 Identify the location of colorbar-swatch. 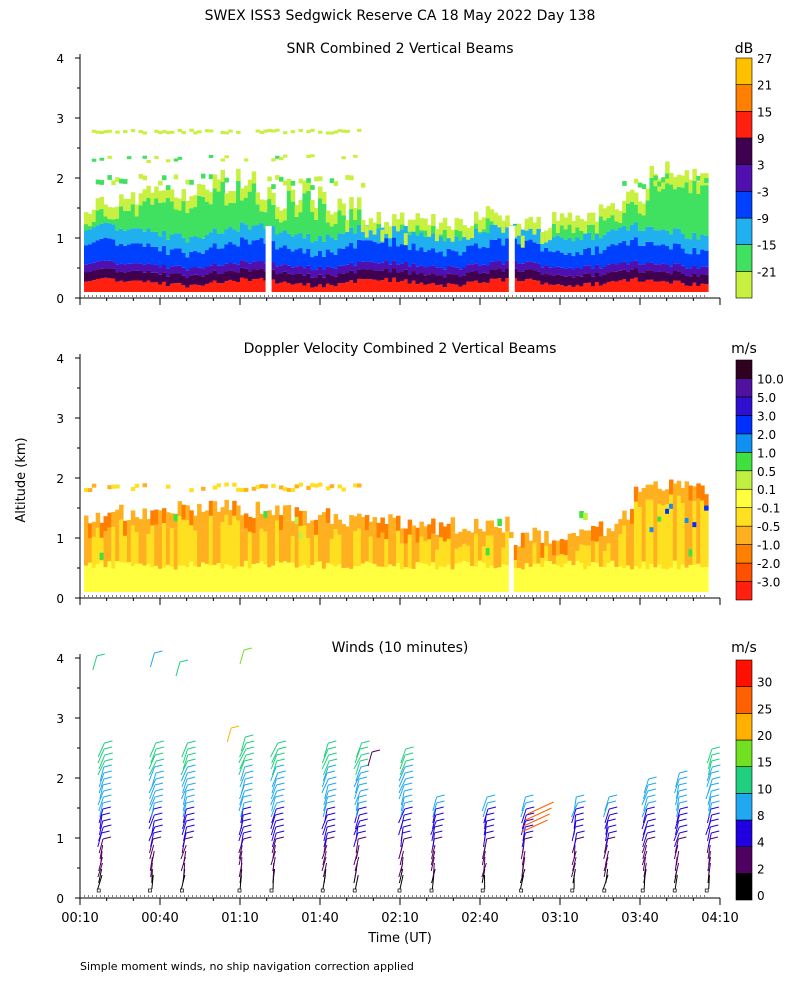
(744, 517).